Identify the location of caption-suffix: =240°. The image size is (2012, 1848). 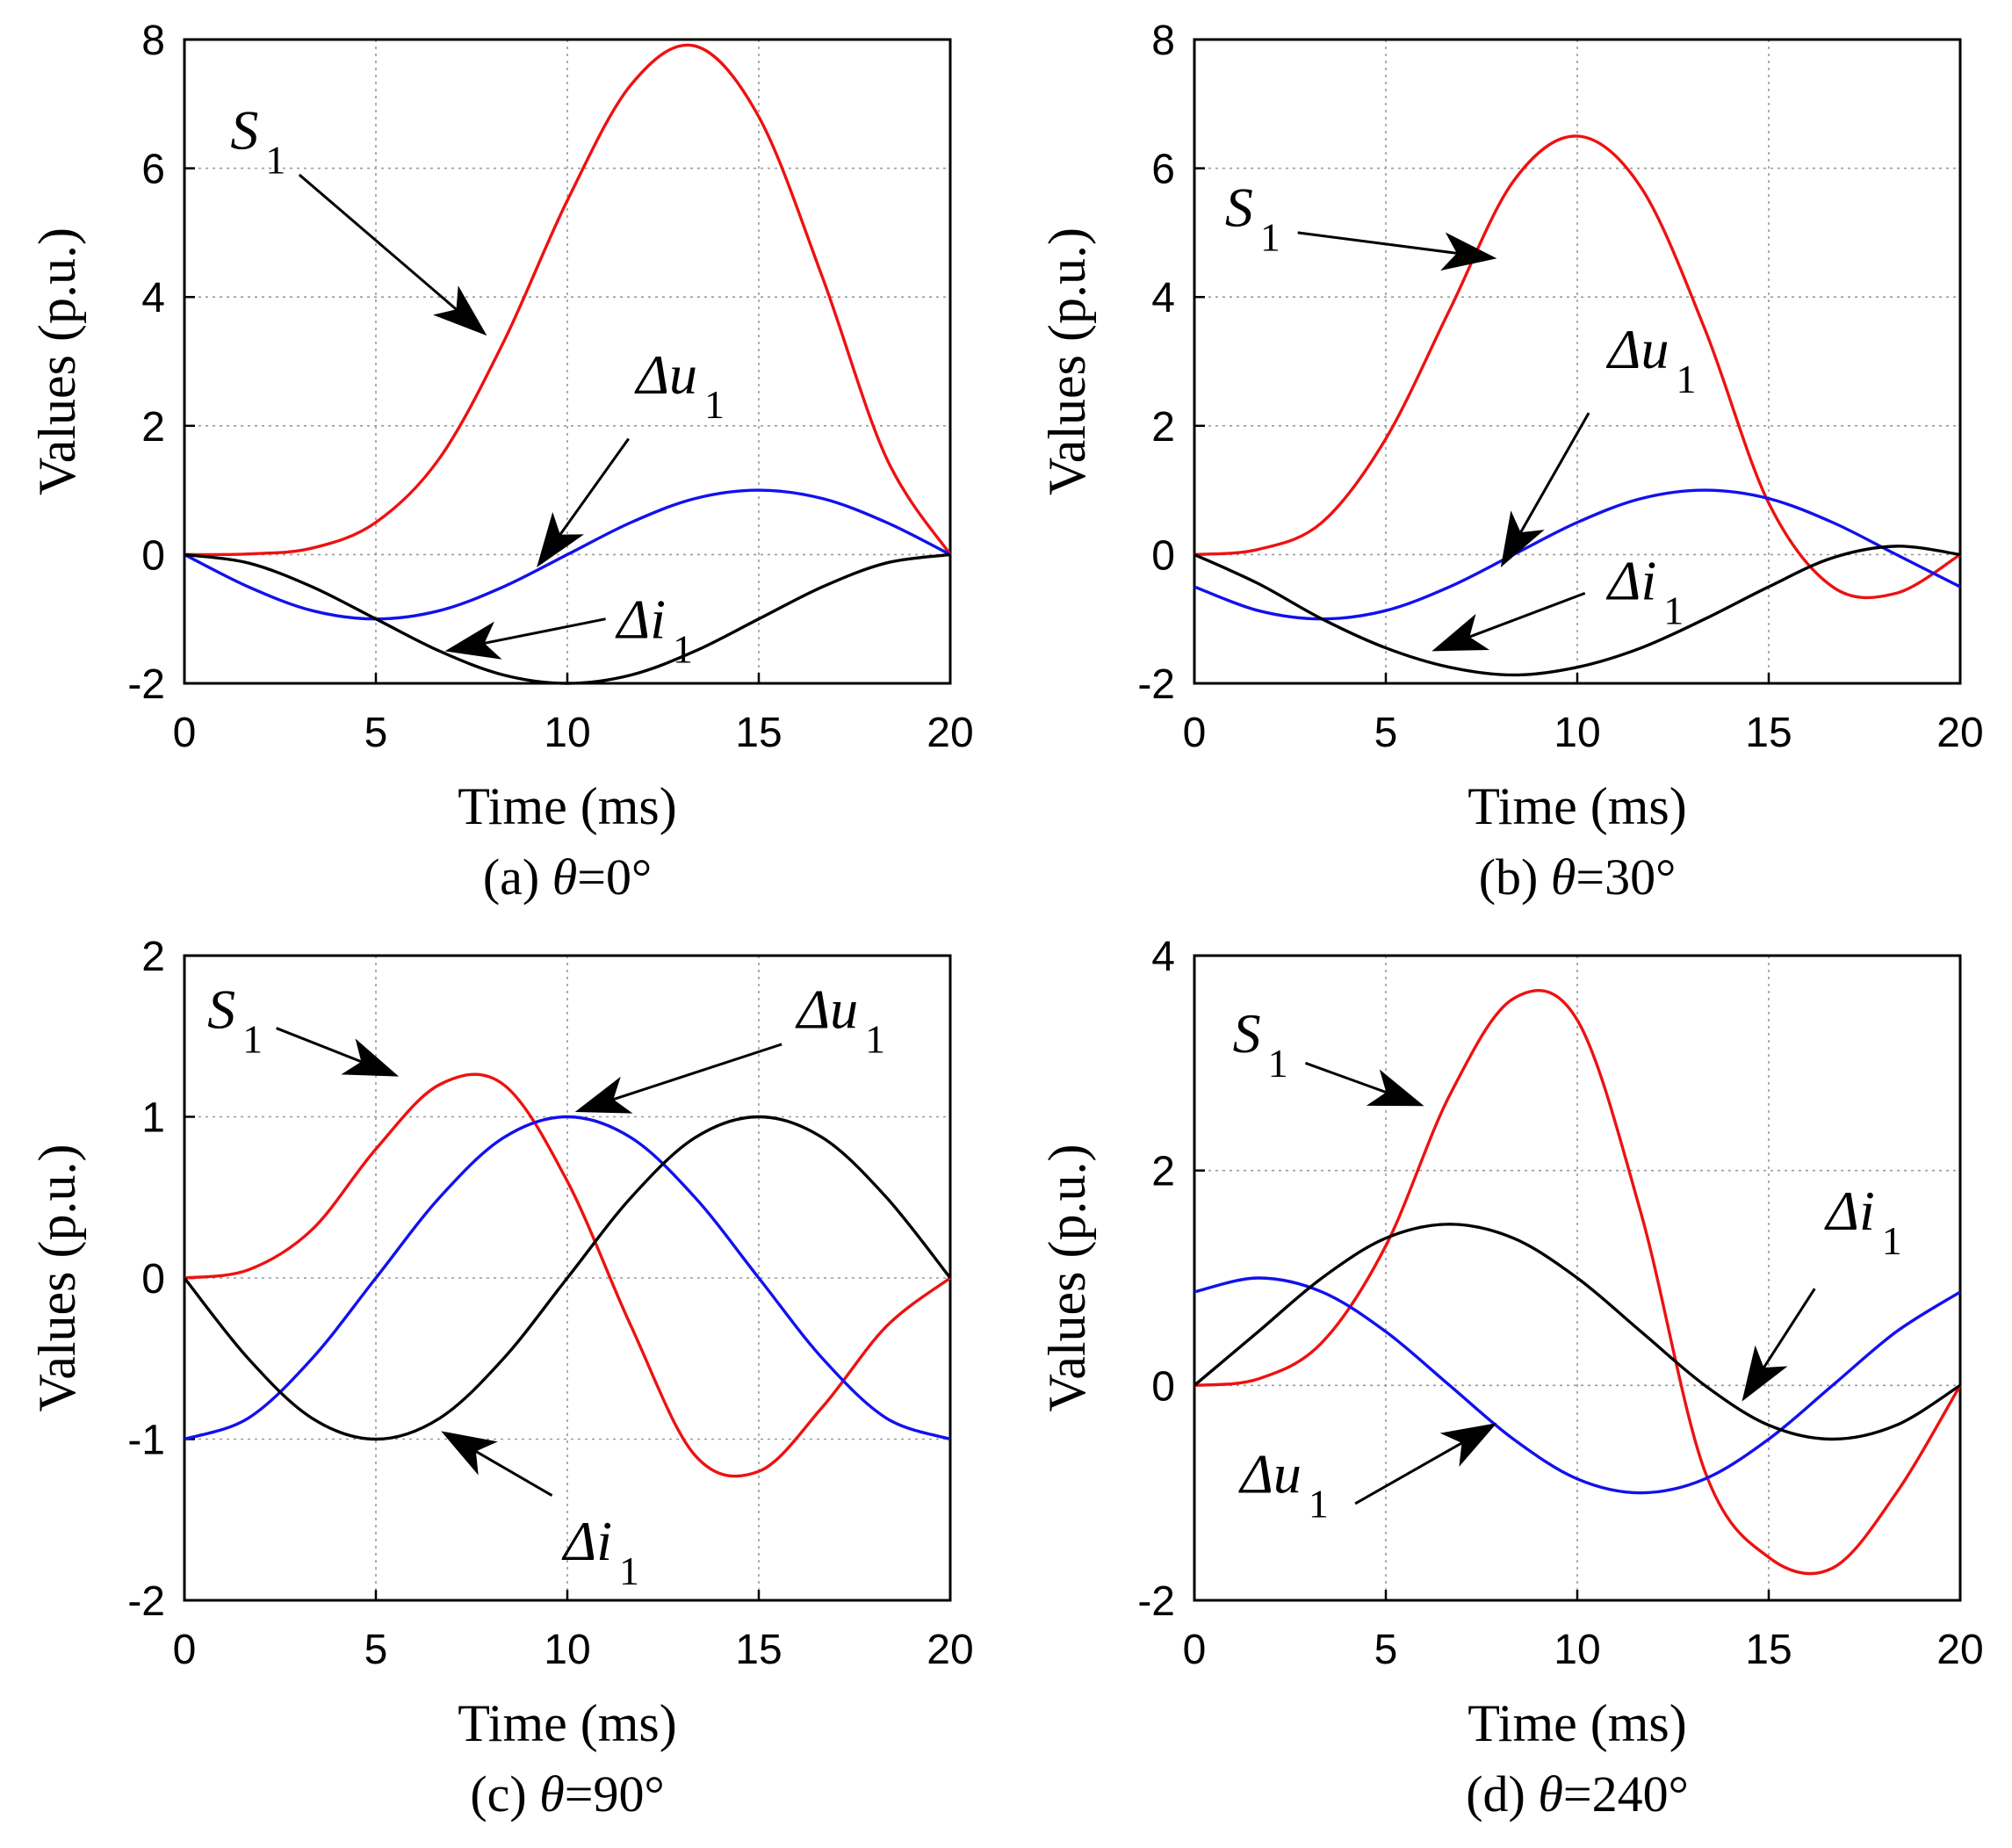
(1626, 1794).